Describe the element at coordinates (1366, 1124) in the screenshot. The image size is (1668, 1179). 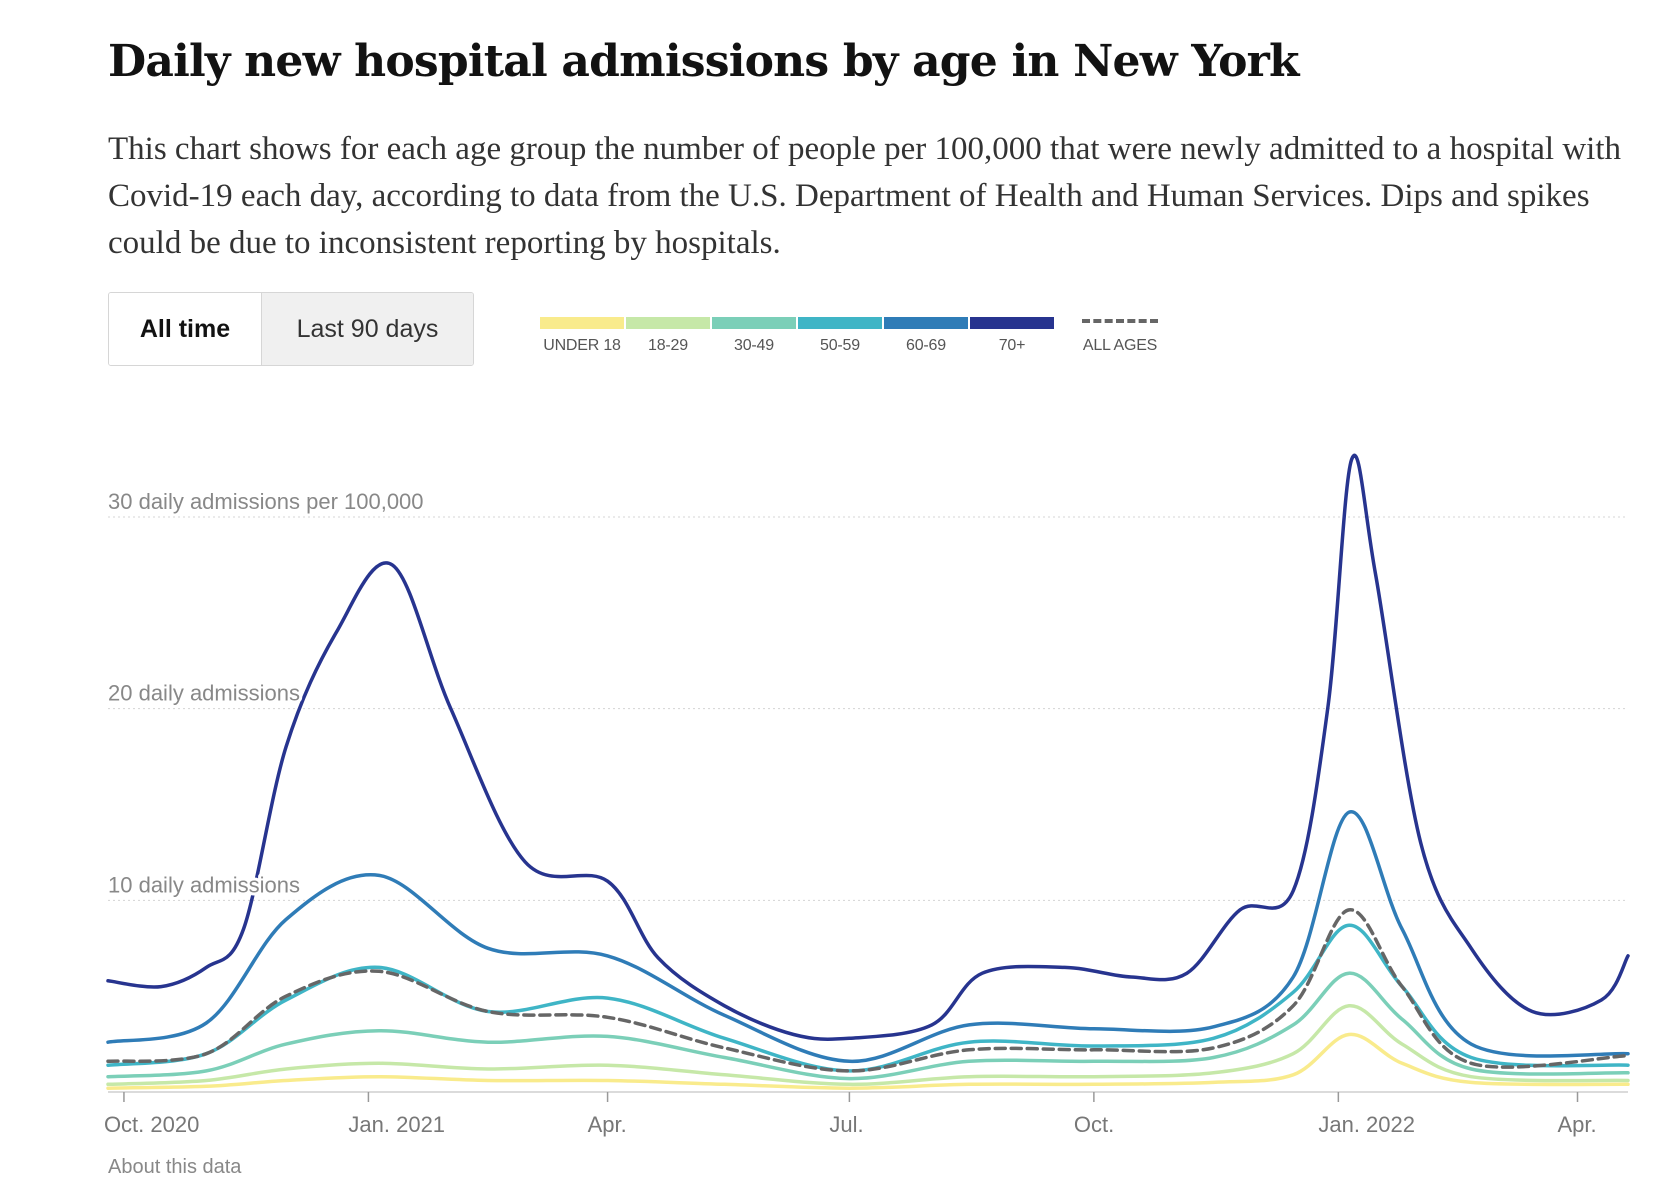
I see `x-tick-label: Jan. 2022` at that location.